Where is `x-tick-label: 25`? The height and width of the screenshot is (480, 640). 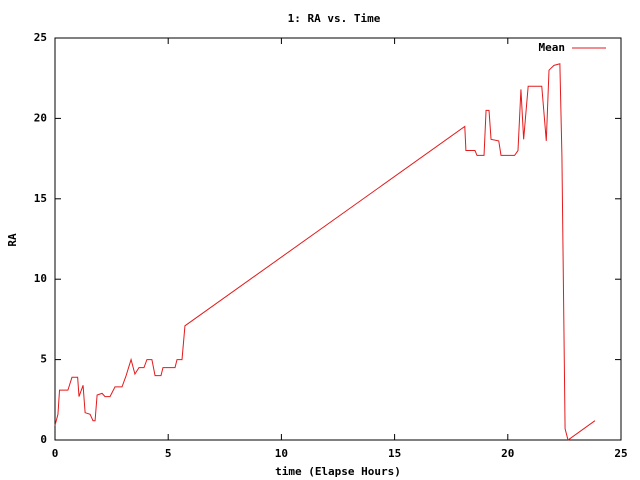
x-tick-label: 25 is located at coordinates (620, 453).